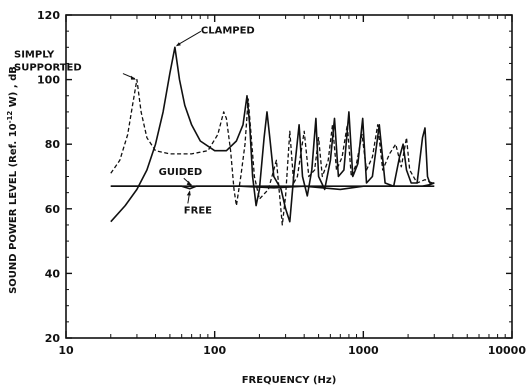 This screenshot has height=389, width=529. Describe the element at coordinates (507, 350) in the screenshot. I see `x-tick-label: 10000` at that location.